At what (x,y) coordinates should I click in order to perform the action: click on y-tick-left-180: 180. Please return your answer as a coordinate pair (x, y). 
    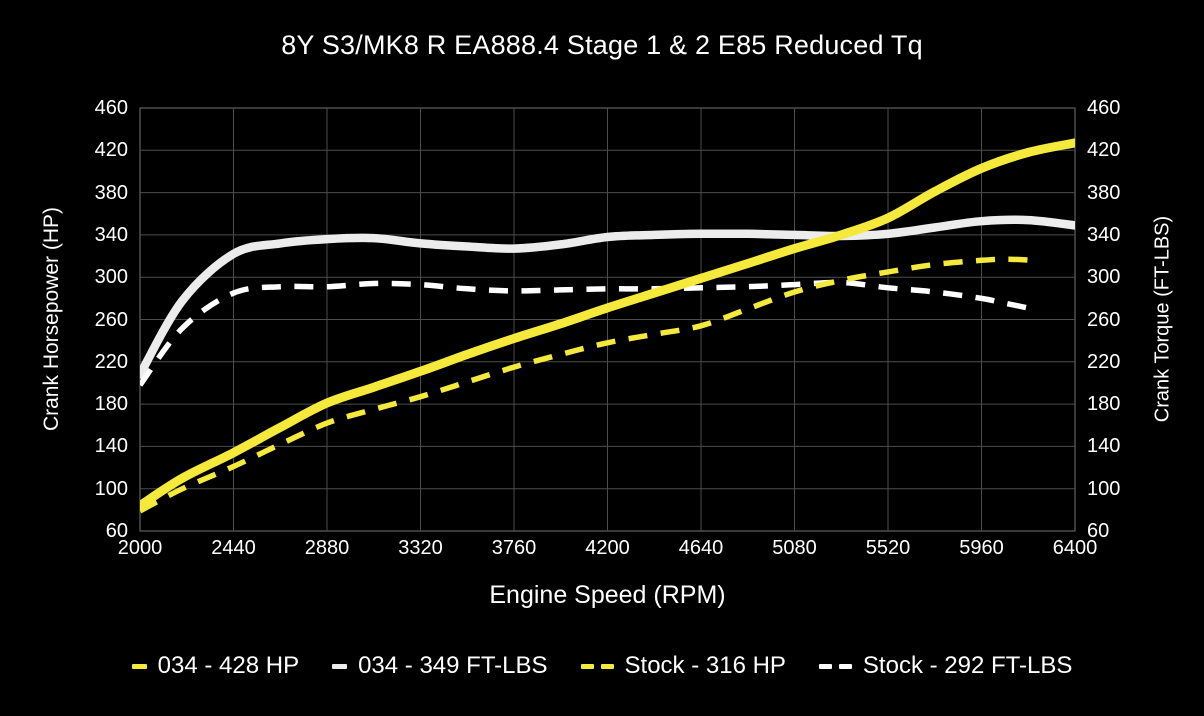
    Looking at the image, I should click on (111, 404).